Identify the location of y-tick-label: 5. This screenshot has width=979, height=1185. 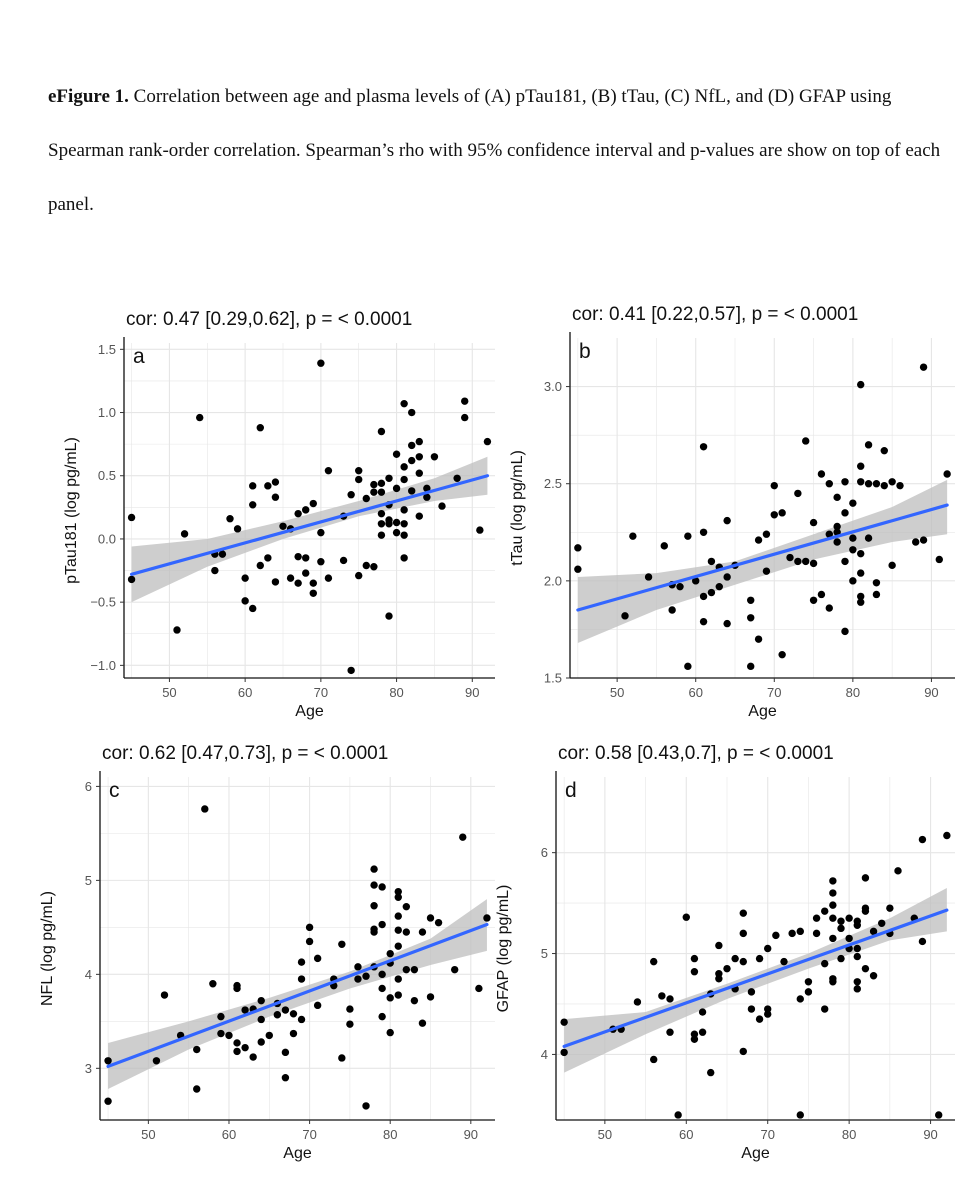
(88, 880).